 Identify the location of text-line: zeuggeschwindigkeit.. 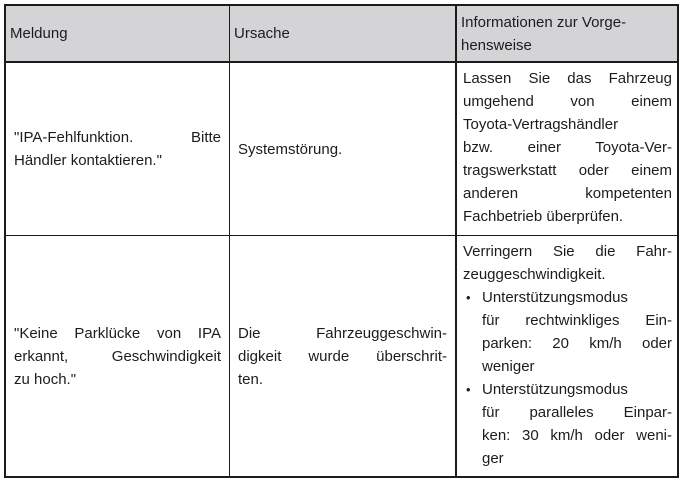
(534, 274).